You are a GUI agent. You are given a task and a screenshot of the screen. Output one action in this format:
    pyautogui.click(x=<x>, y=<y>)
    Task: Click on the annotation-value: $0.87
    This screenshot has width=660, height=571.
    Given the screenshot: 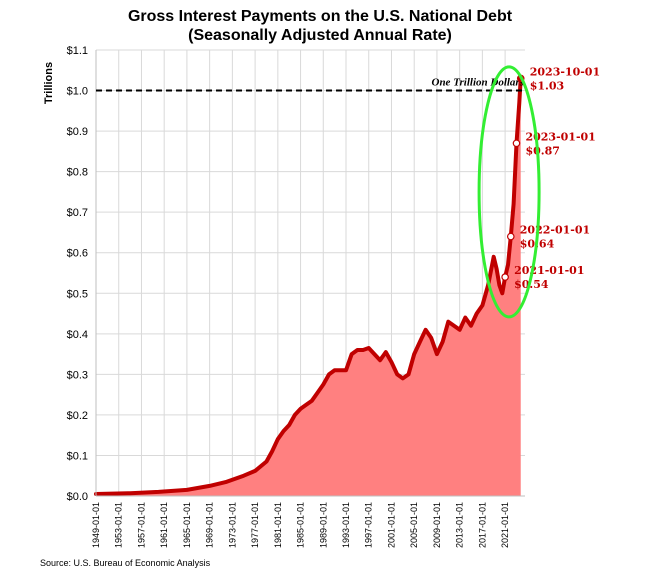 What is the action you would take?
    pyautogui.click(x=542, y=150)
    